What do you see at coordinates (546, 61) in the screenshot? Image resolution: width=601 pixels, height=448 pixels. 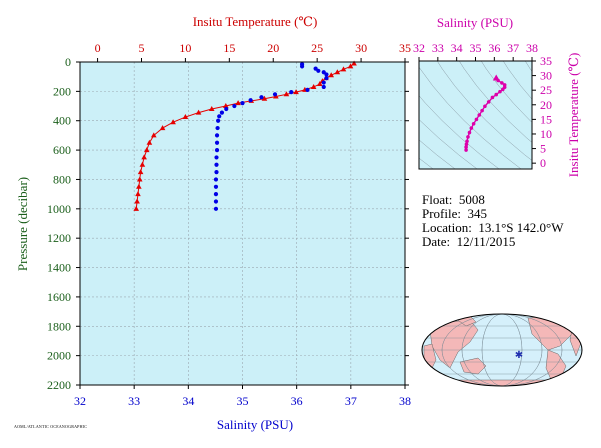 I see `ts-temperature-tick-label: 35` at bounding box center [546, 61].